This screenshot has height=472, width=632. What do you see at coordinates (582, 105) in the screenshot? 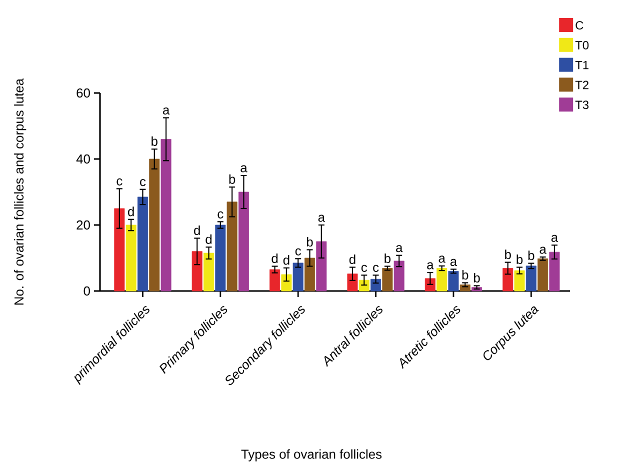
I see `legend-label: T3` at bounding box center [582, 105].